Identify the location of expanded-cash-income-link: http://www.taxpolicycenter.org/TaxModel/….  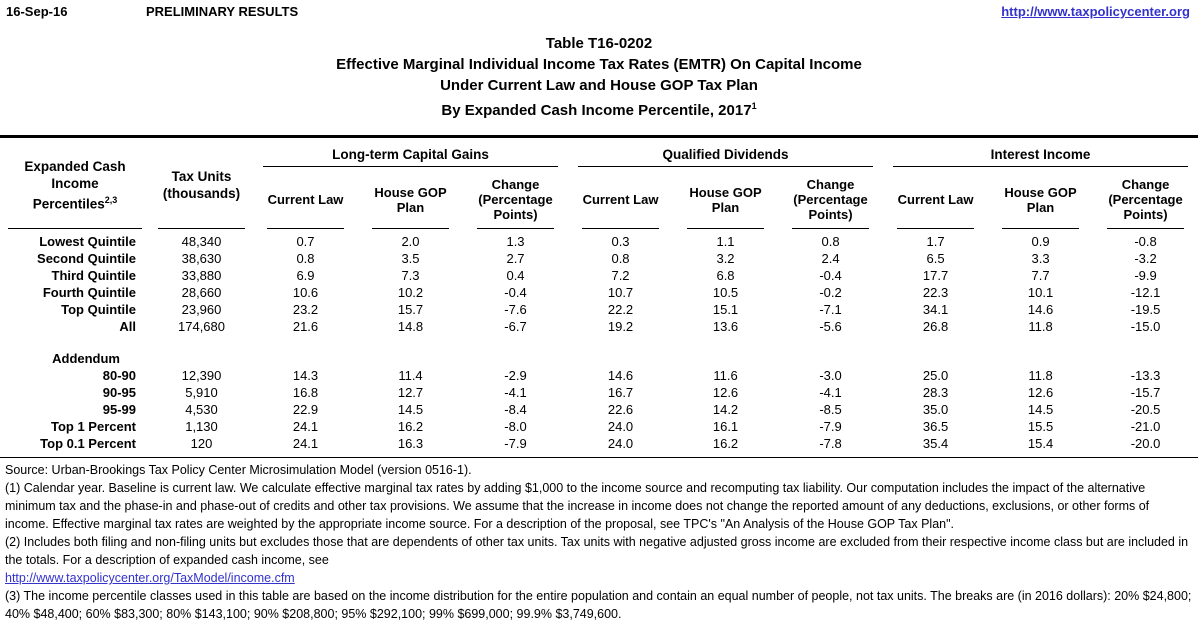
(150, 578).